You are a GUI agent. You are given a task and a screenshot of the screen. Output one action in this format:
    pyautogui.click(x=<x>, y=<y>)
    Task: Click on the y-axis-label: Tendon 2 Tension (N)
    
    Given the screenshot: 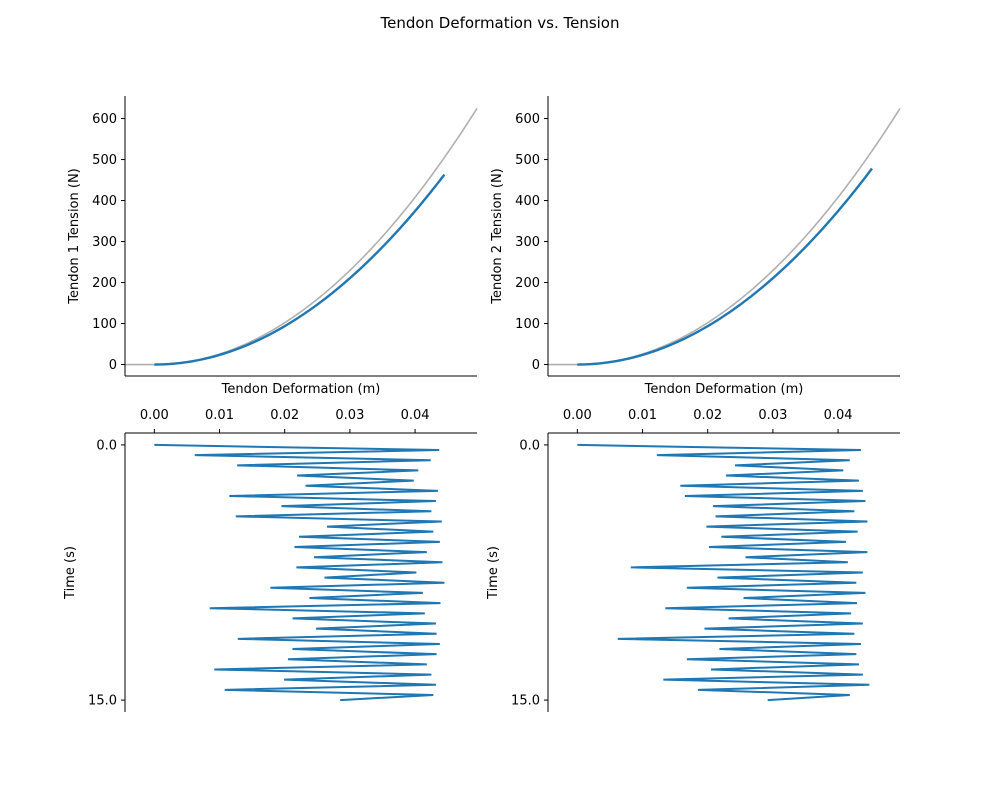 What is the action you would take?
    pyautogui.click(x=497, y=236)
    